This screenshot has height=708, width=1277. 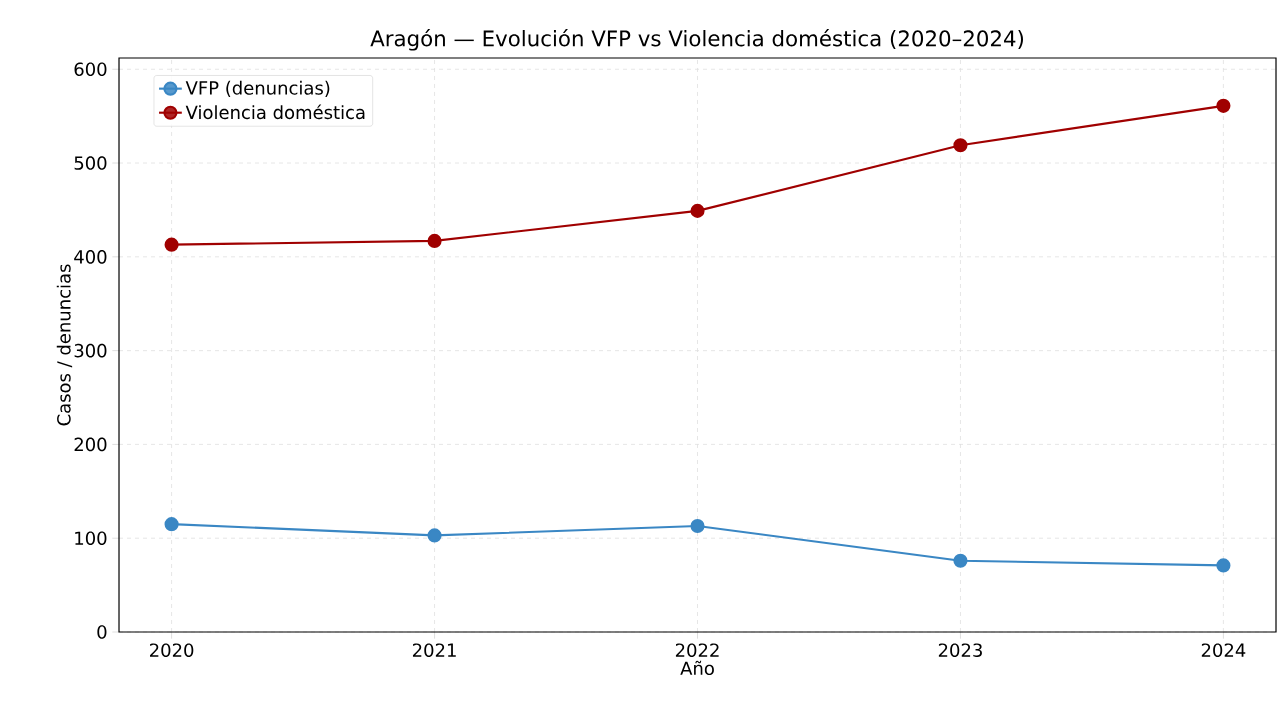 What do you see at coordinates (697, 40) in the screenshot?
I see `chart-title: Aragón — Evolución VFP vs Violencia doméstica (2020–2024)` at bounding box center [697, 40].